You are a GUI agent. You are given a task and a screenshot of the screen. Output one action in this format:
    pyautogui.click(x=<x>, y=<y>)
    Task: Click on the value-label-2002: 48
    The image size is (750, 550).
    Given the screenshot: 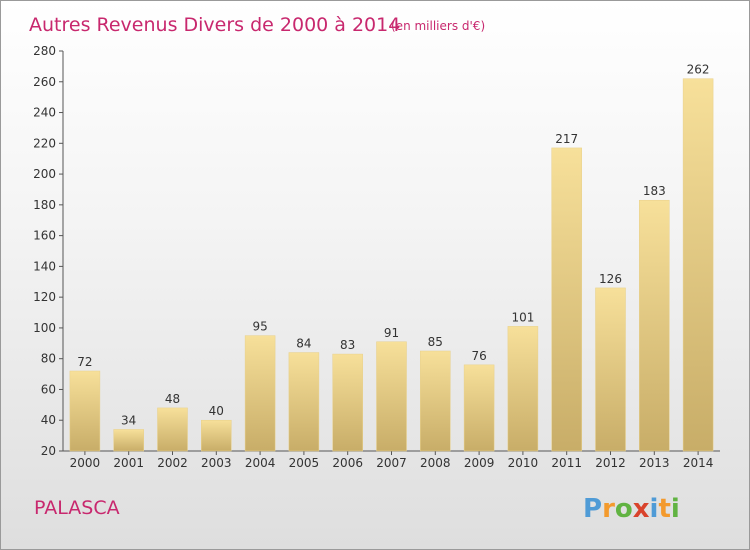 What is the action you would take?
    pyautogui.click(x=172, y=399)
    